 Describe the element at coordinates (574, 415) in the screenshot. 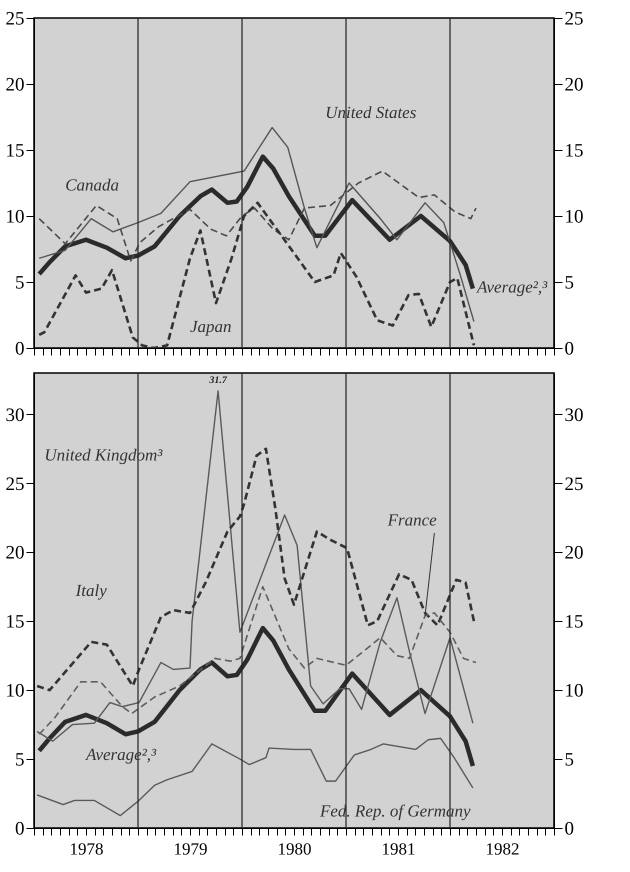

I see `y2-tick-label: 30` at that location.